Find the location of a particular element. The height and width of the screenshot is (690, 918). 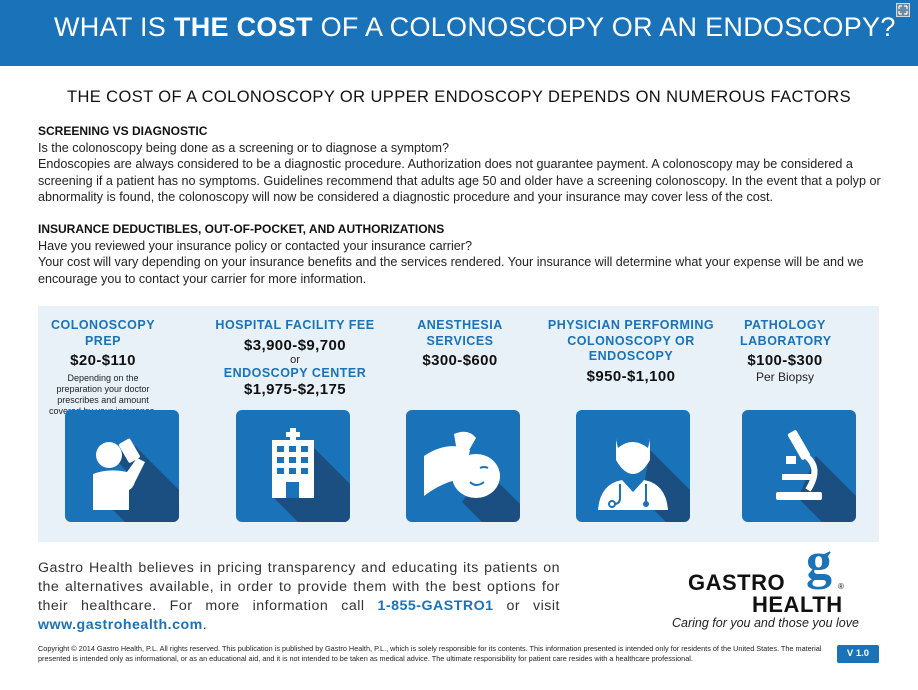

facility-or: or is located at coordinates (295, 359).